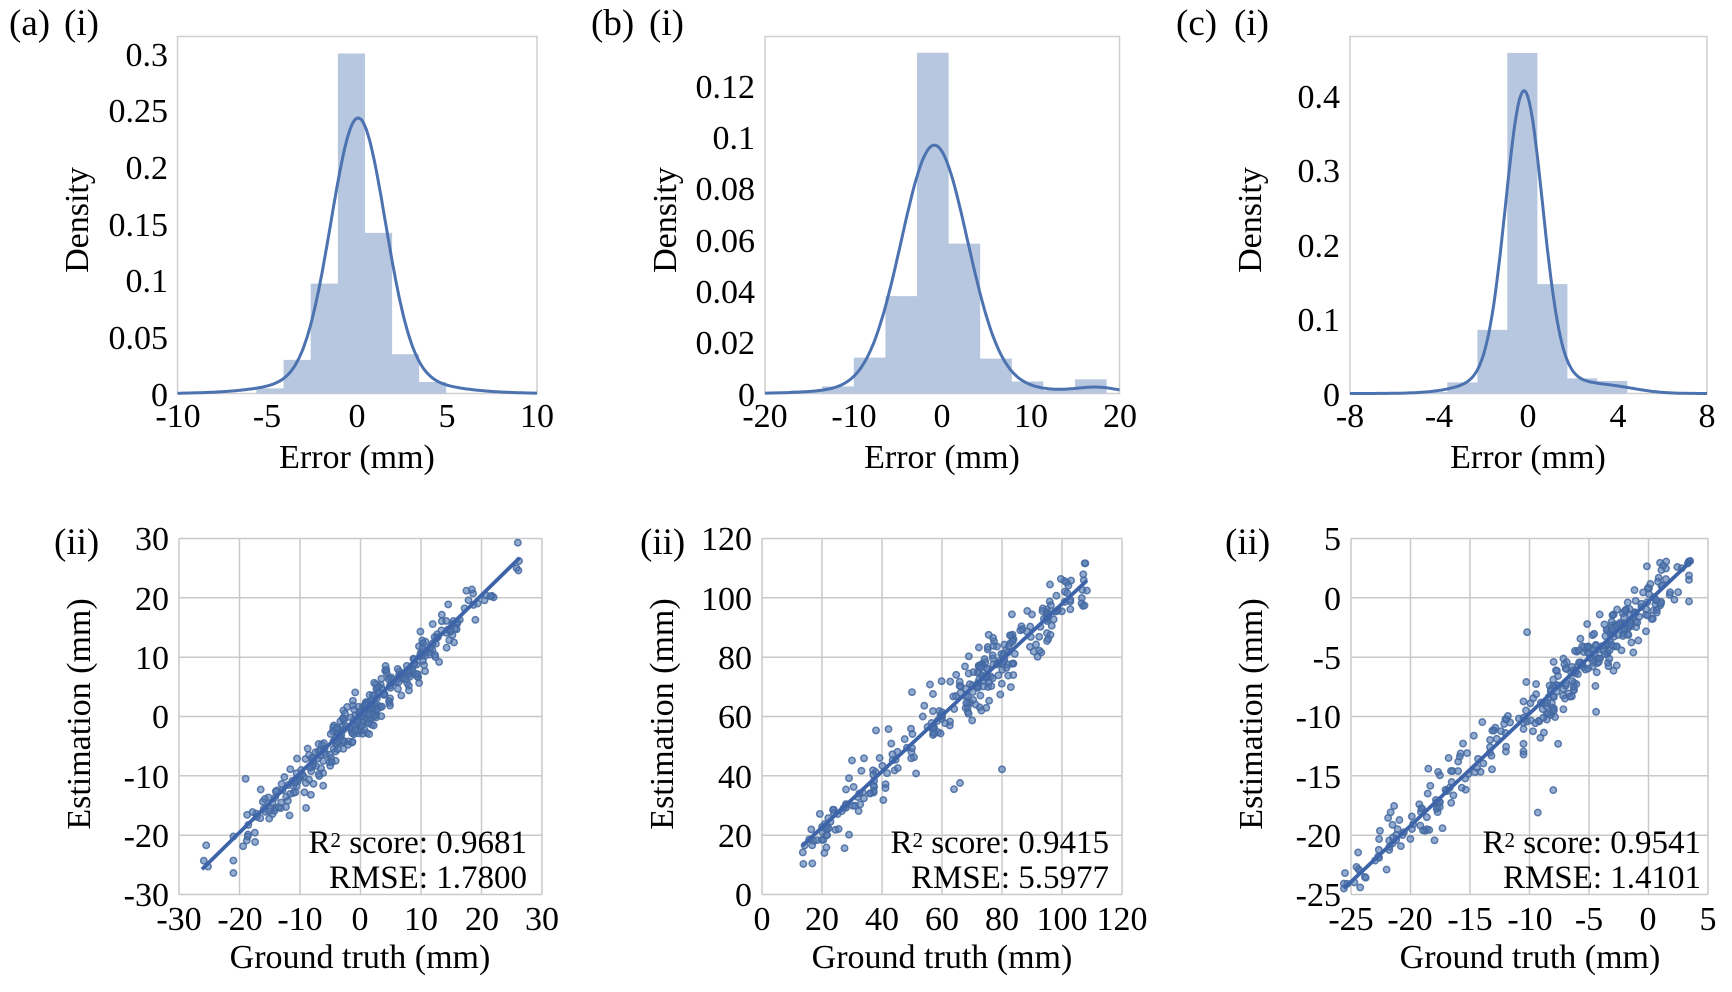 Image resolution: width=1732 pixels, height=992 pixels. I want to click on svg-text: 0.15, so click(139, 225).